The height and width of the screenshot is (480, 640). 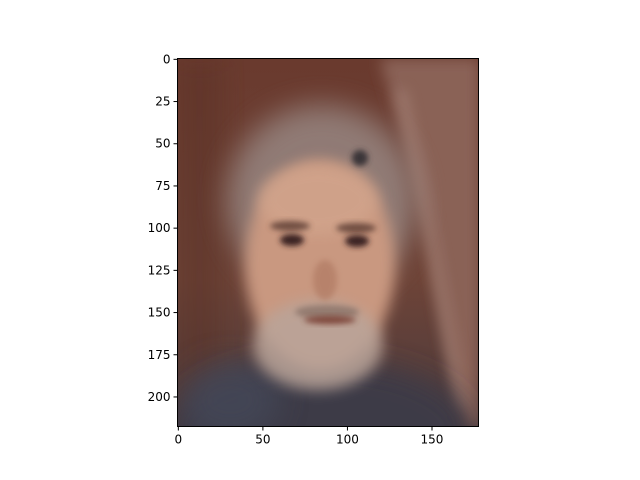 I want to click on x-tick-label: 0, so click(x=179, y=440).